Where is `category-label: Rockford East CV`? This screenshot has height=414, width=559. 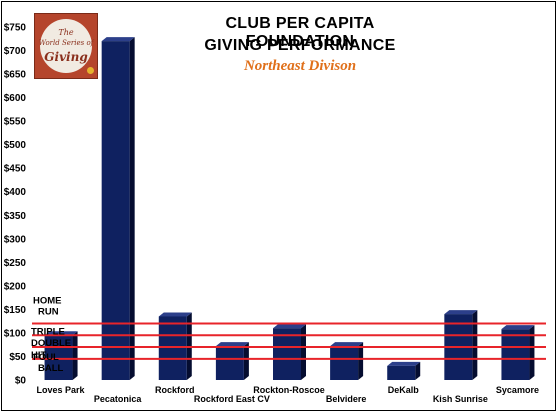
category-label: Rockford East CV is located at coordinates (232, 399).